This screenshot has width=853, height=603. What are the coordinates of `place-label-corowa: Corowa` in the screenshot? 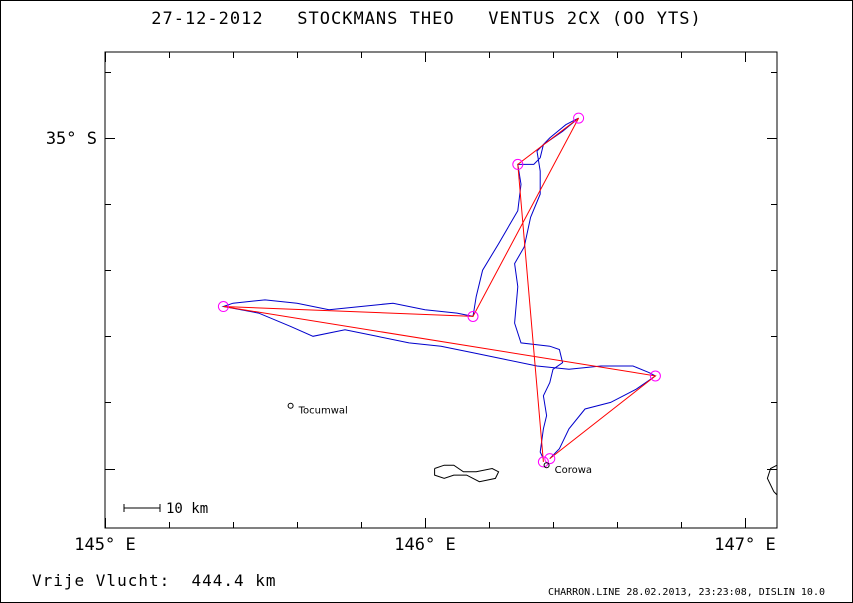 It's located at (573, 470).